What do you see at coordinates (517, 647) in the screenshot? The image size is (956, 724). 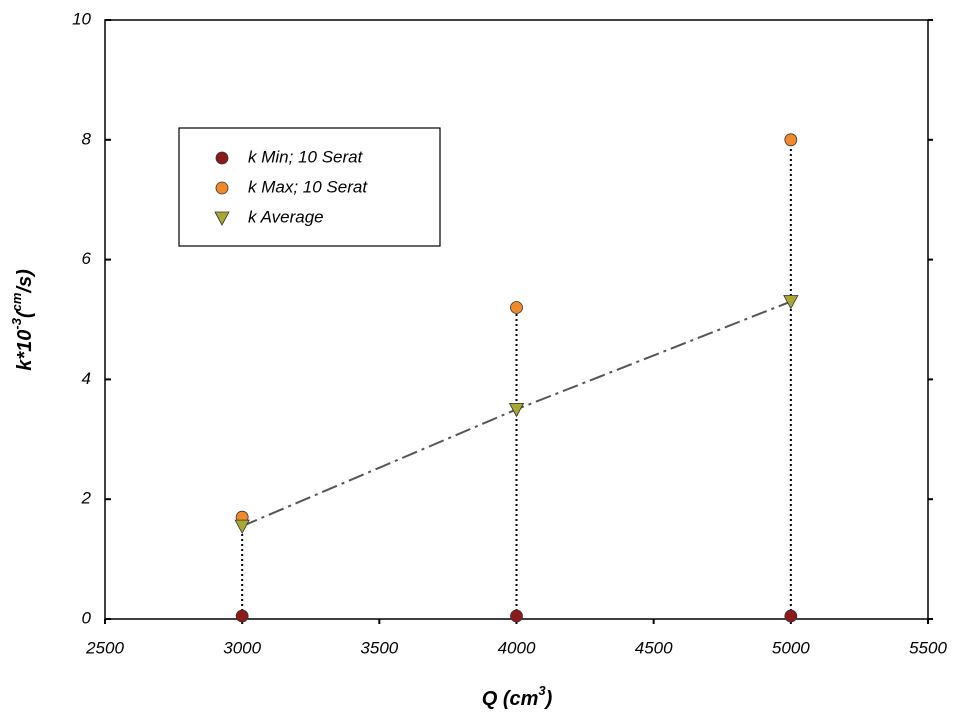 I see `x-tick-label: 4000` at bounding box center [517, 647].